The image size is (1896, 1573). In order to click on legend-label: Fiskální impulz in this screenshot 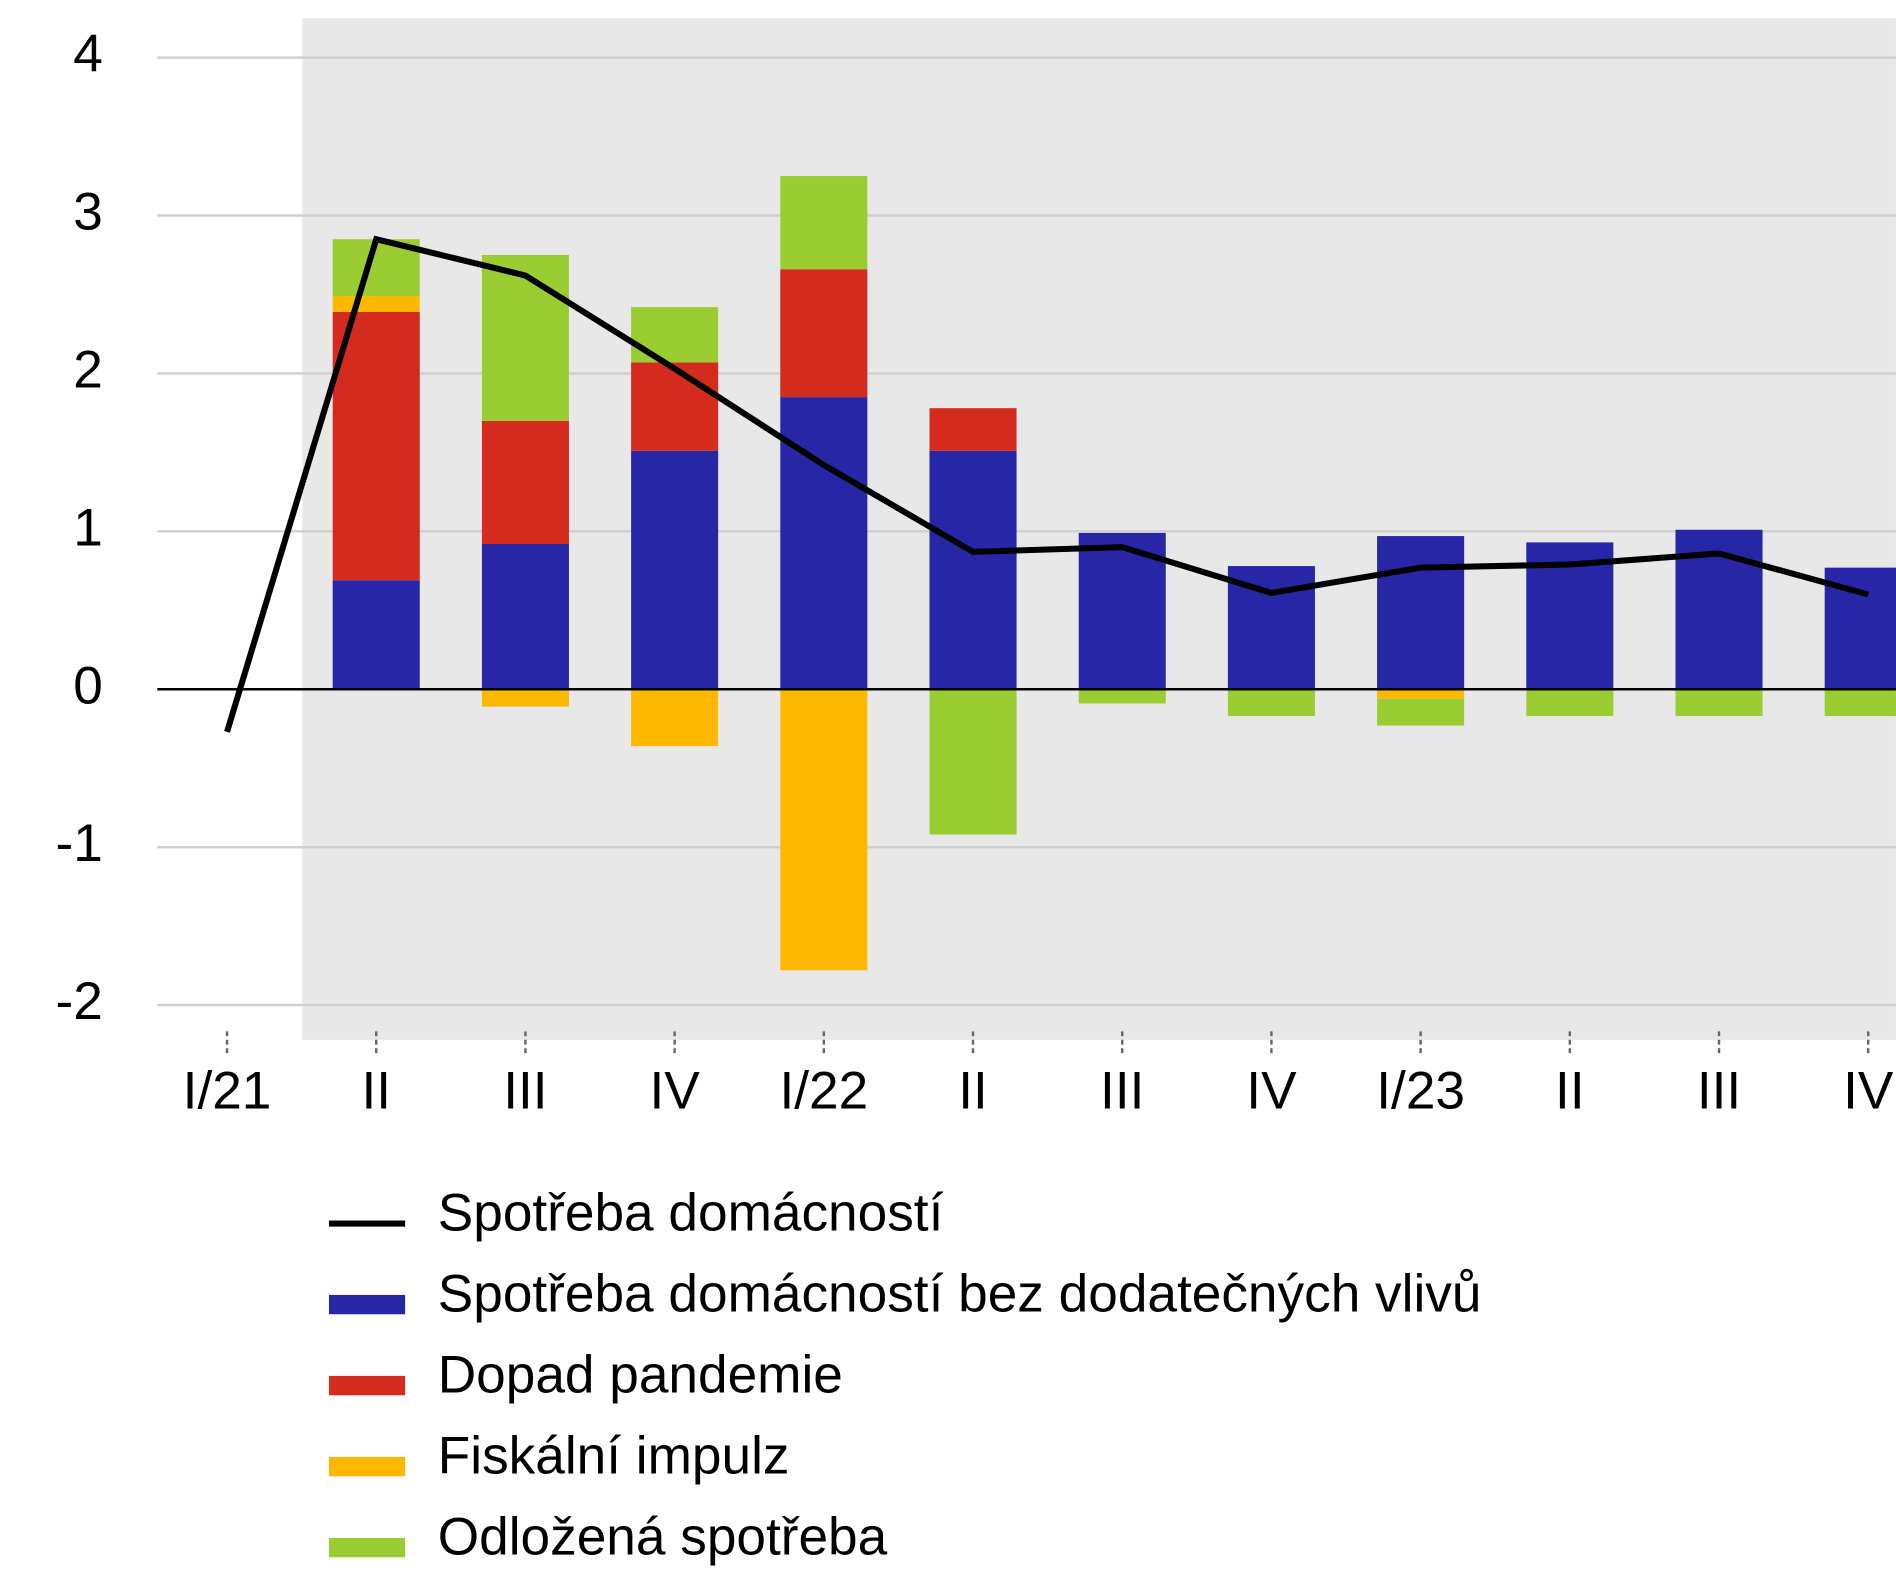, I will do `click(614, 1455)`.